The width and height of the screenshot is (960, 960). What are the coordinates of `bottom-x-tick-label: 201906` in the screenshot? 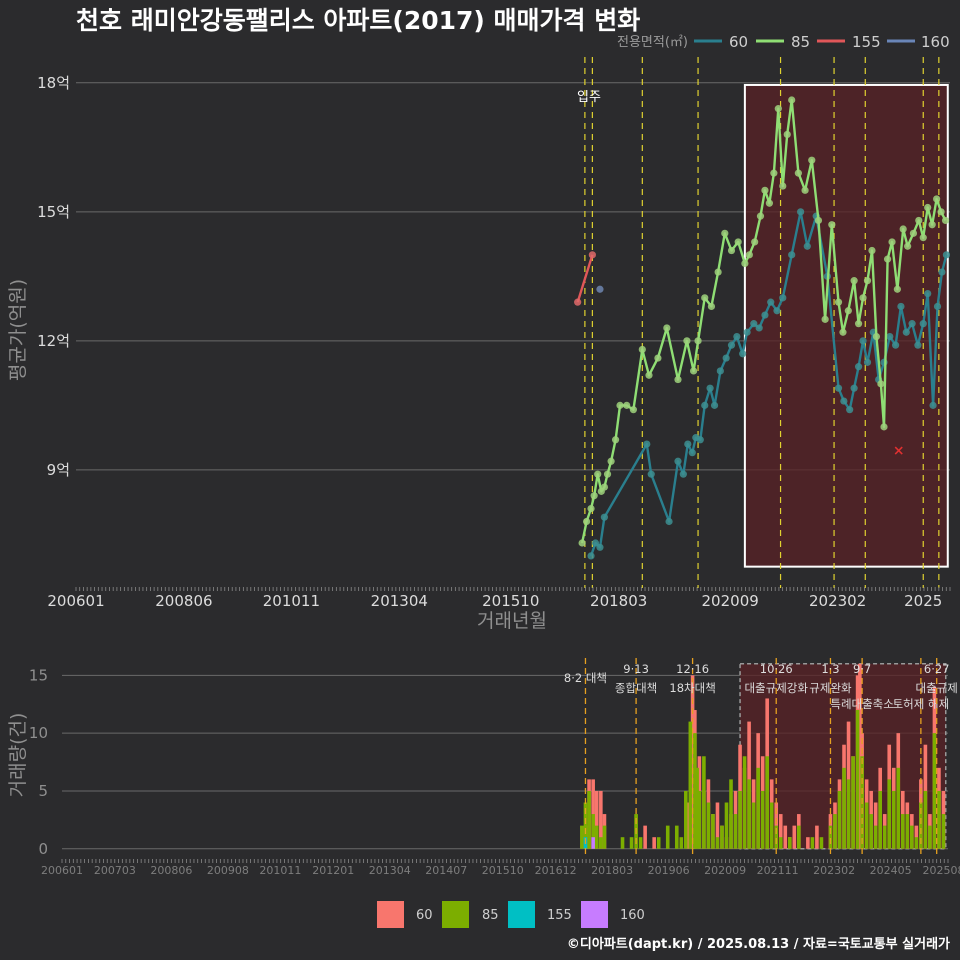 It's located at (669, 870).